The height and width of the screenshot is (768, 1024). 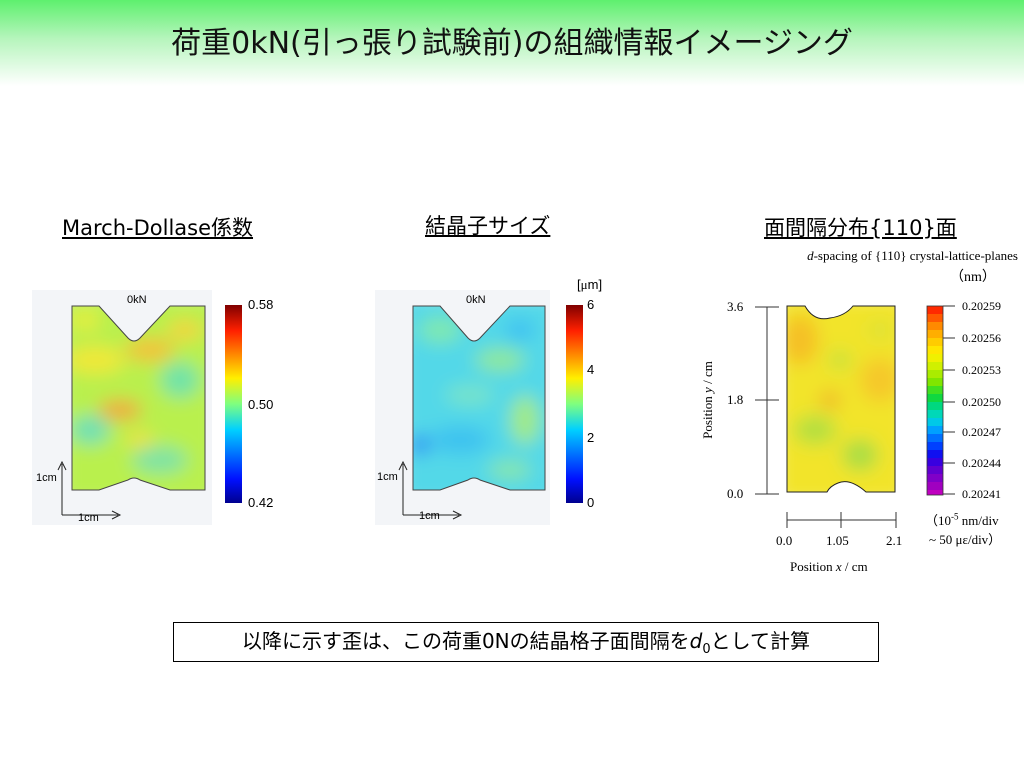 I want to click on colorbar-tick-label: 0.58, so click(x=261, y=304).